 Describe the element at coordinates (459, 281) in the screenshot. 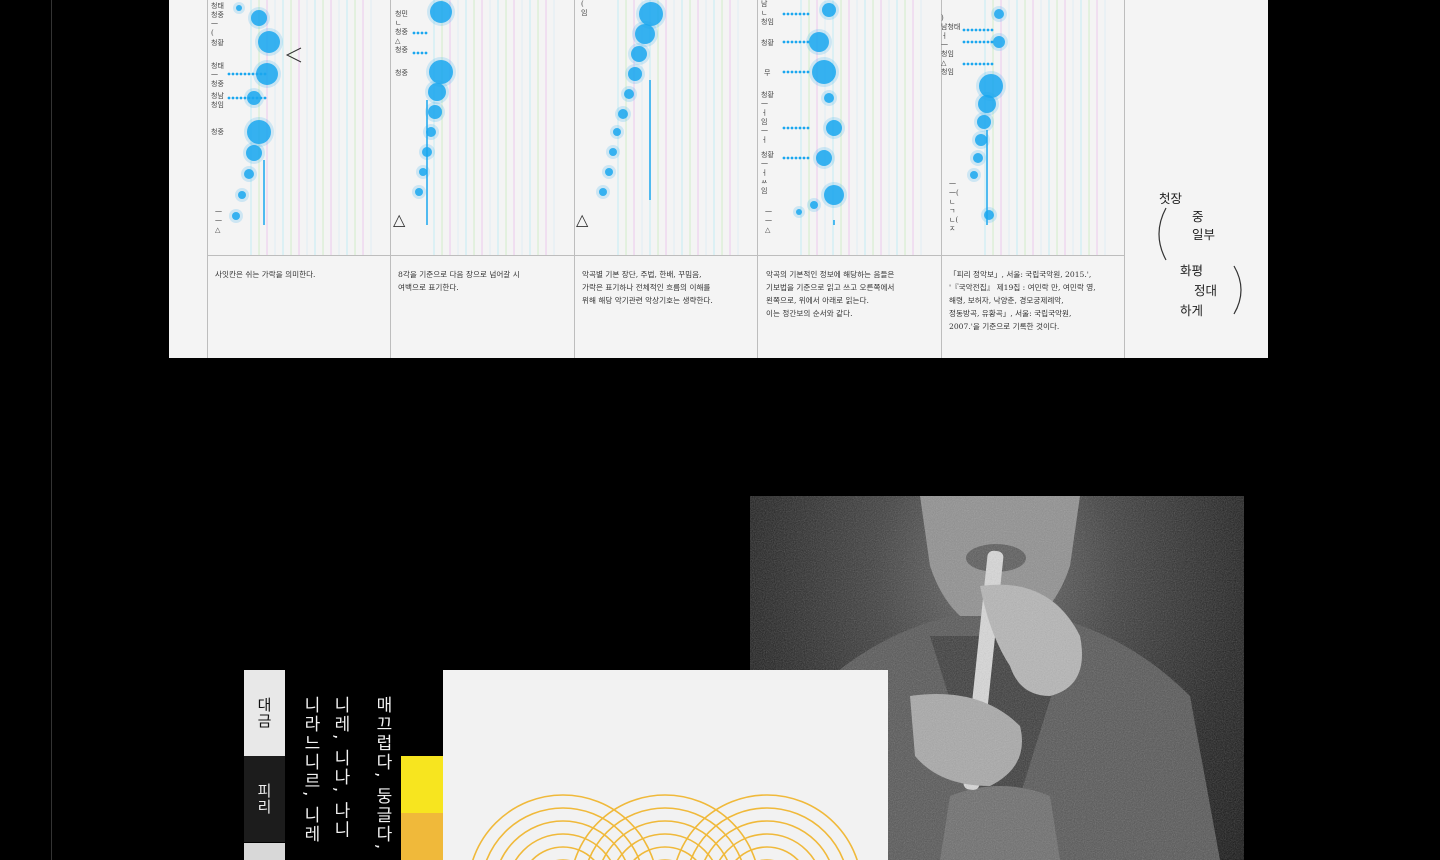

I see `score-note: 8각을 기준으로 다음 장으로 넘어갈 시 여백으로 표기한다.` at that location.